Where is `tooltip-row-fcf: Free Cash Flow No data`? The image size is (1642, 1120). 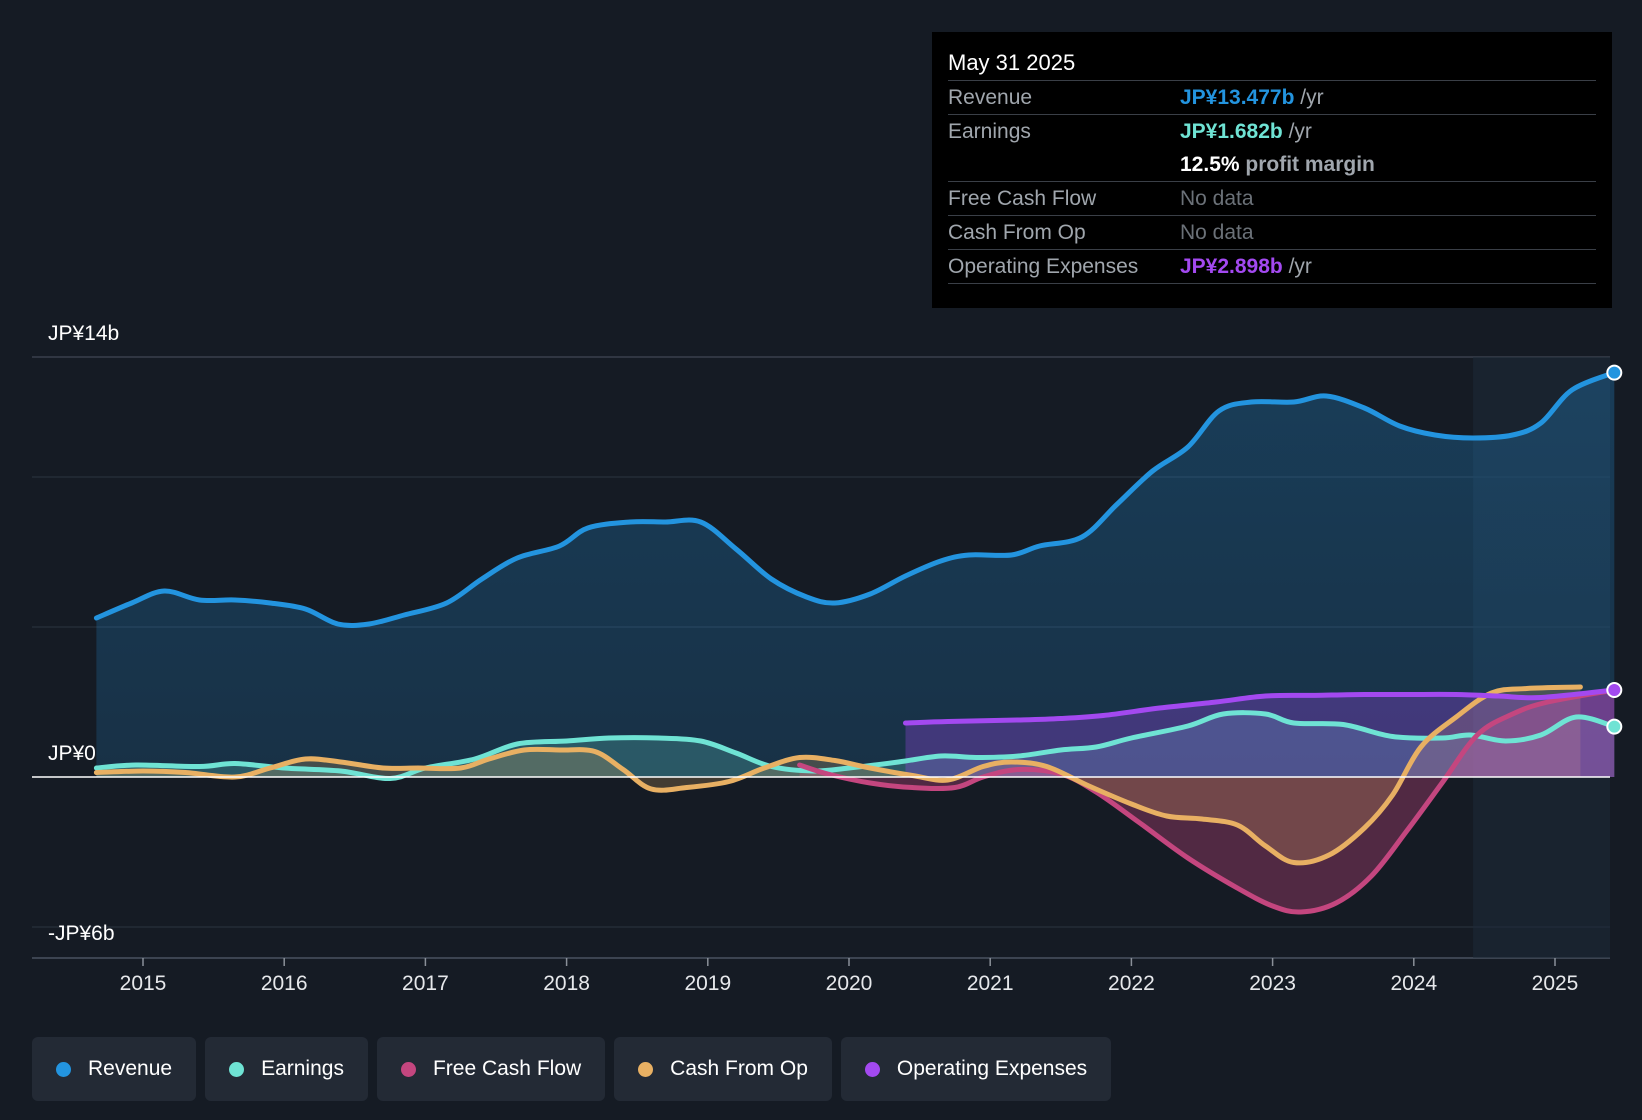 tooltip-row-fcf: Free Cash Flow No data is located at coordinates (1272, 199).